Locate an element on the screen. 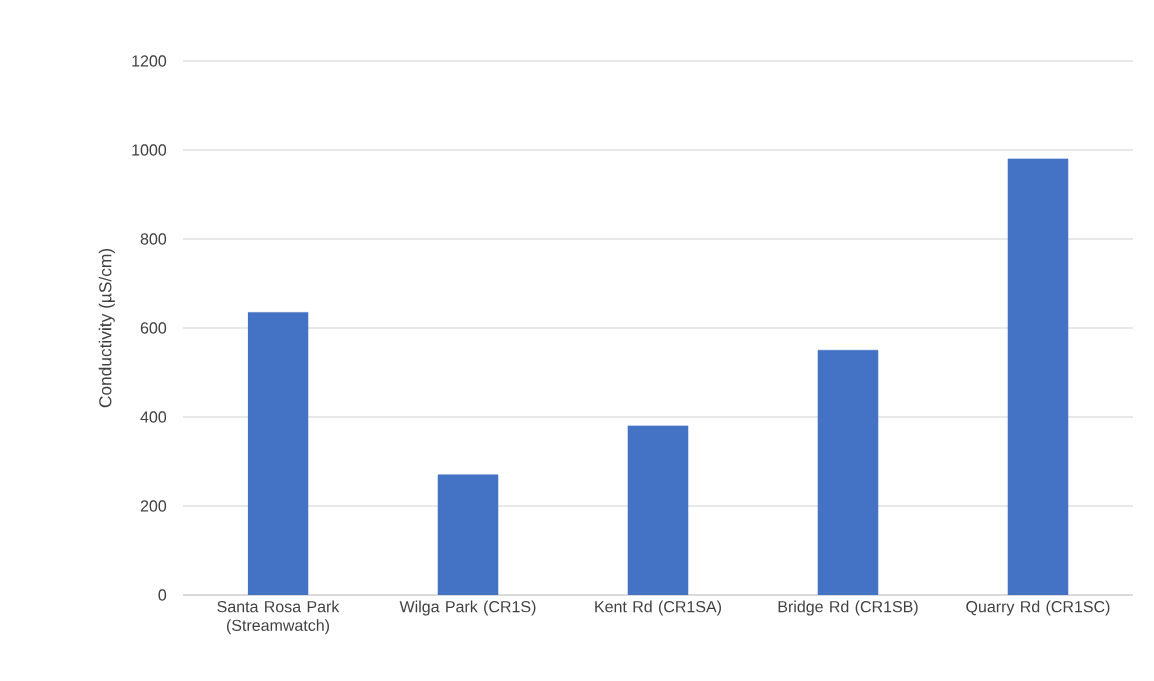  y-tick-label: 600 is located at coordinates (153, 328).